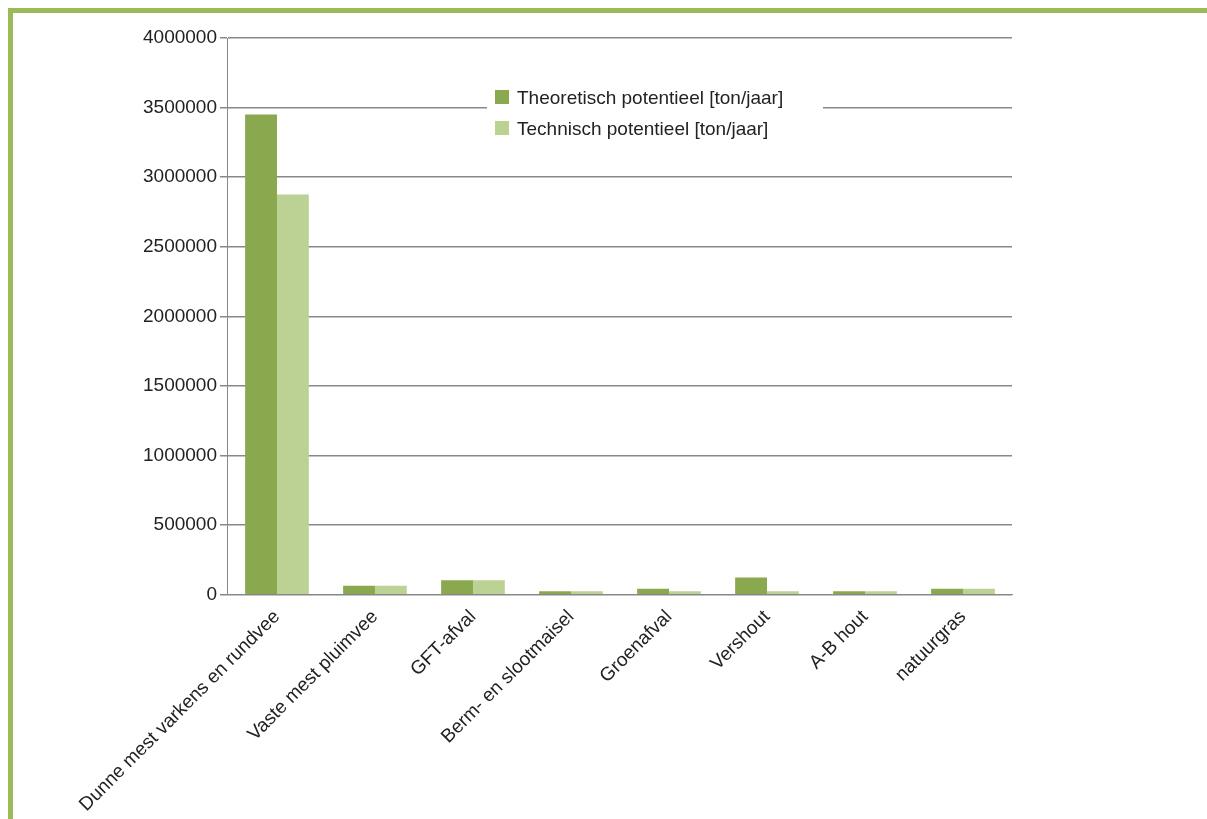 The image size is (1207, 819). I want to click on y-tick-label: 4000000, so click(180, 37).